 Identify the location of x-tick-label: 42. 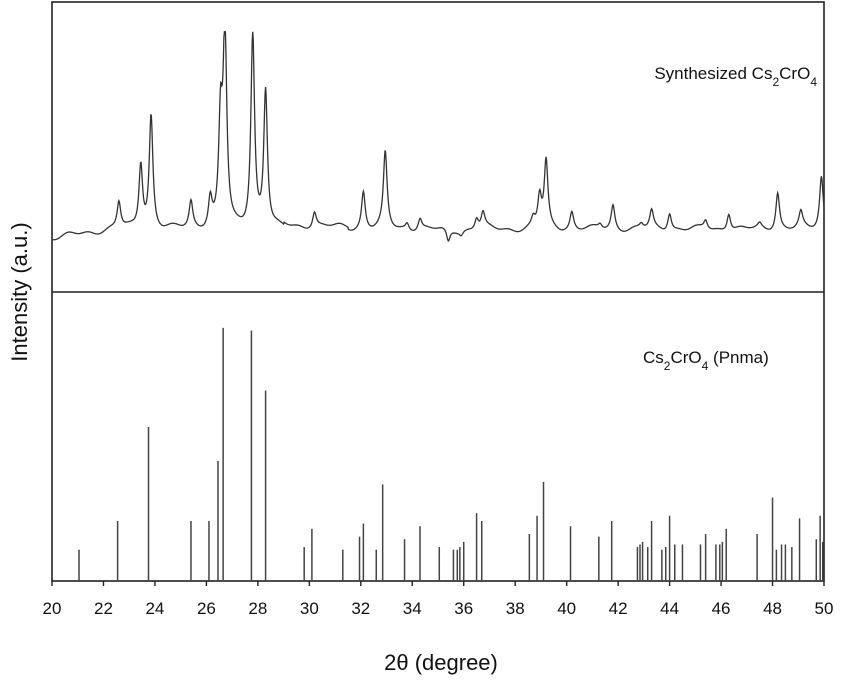
(618, 608).